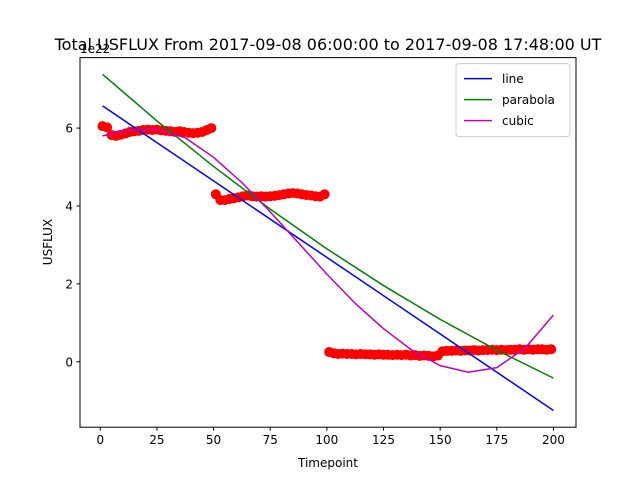 This screenshot has width=640, height=480. Describe the element at coordinates (528, 100) in the screenshot. I see `legend-label: parabola` at that location.